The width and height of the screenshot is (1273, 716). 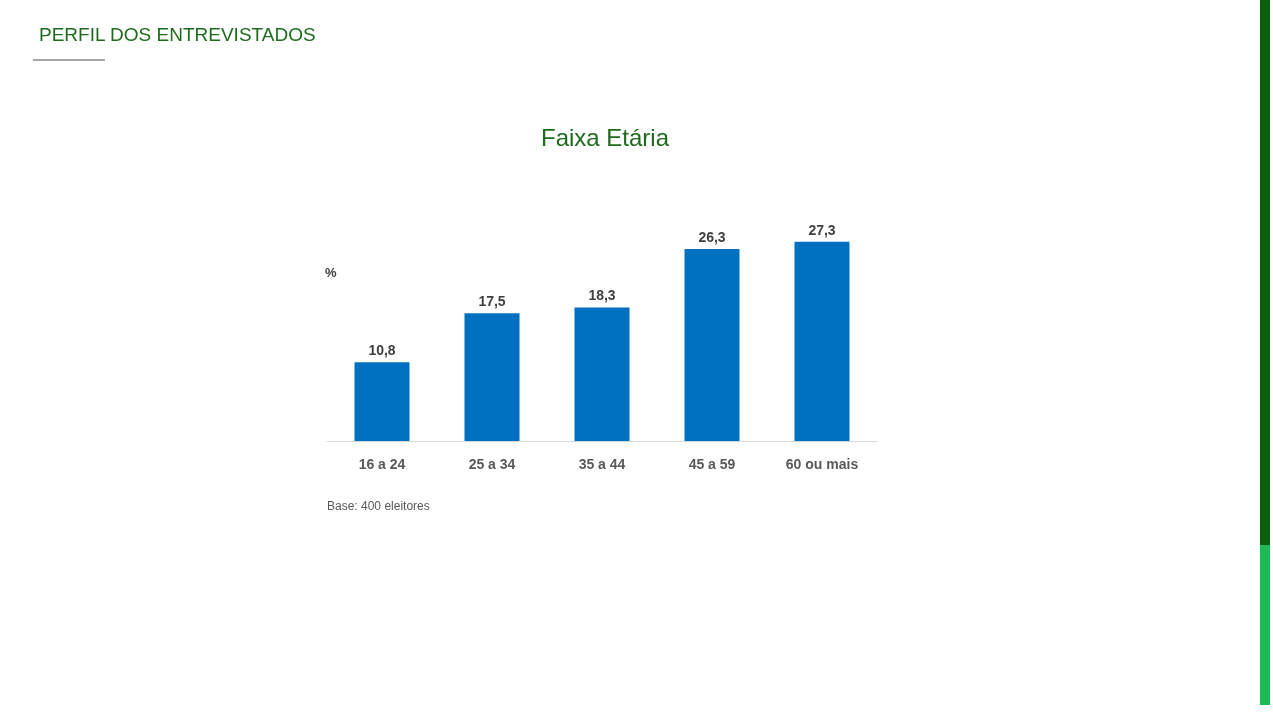 I want to click on chart-title: PERFIL DOS ENTREVISTADOS, so click(x=177, y=34).